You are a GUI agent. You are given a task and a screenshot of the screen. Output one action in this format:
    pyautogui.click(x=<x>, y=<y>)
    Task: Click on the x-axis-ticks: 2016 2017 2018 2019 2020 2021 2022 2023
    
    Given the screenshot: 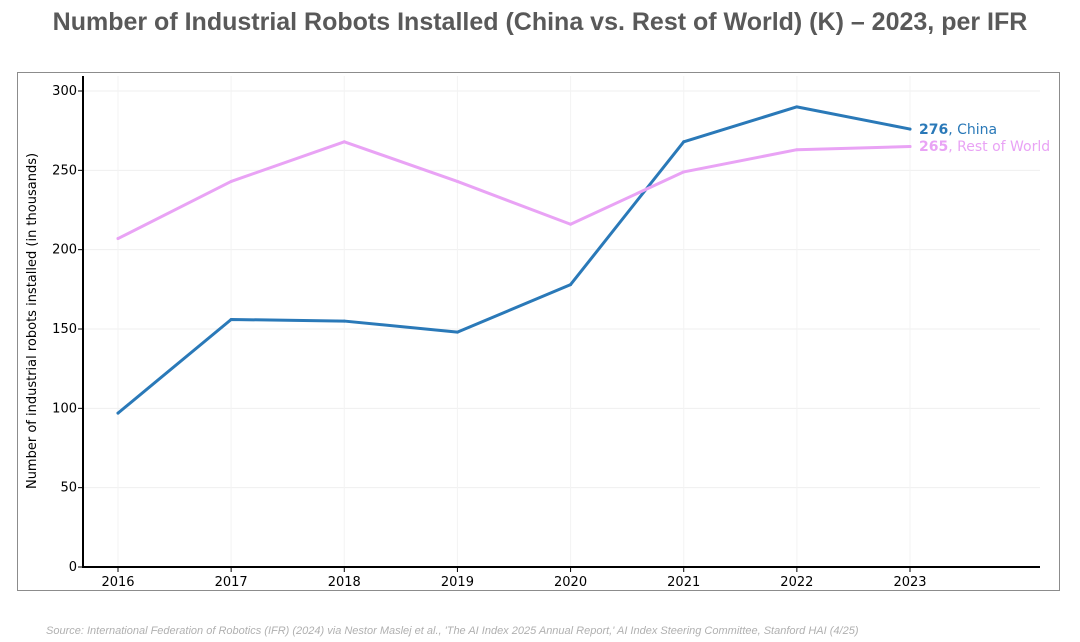 What is the action you would take?
    pyautogui.click(x=514, y=578)
    